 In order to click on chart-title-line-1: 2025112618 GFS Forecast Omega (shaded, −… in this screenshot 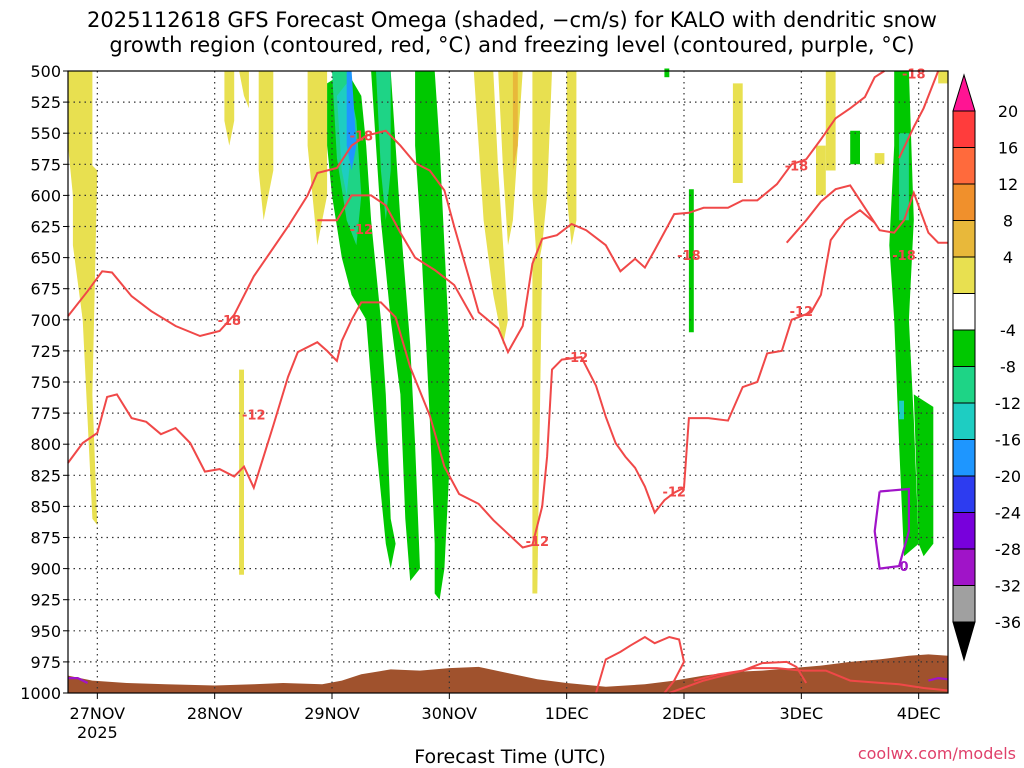, I will do `click(512, 20)`.